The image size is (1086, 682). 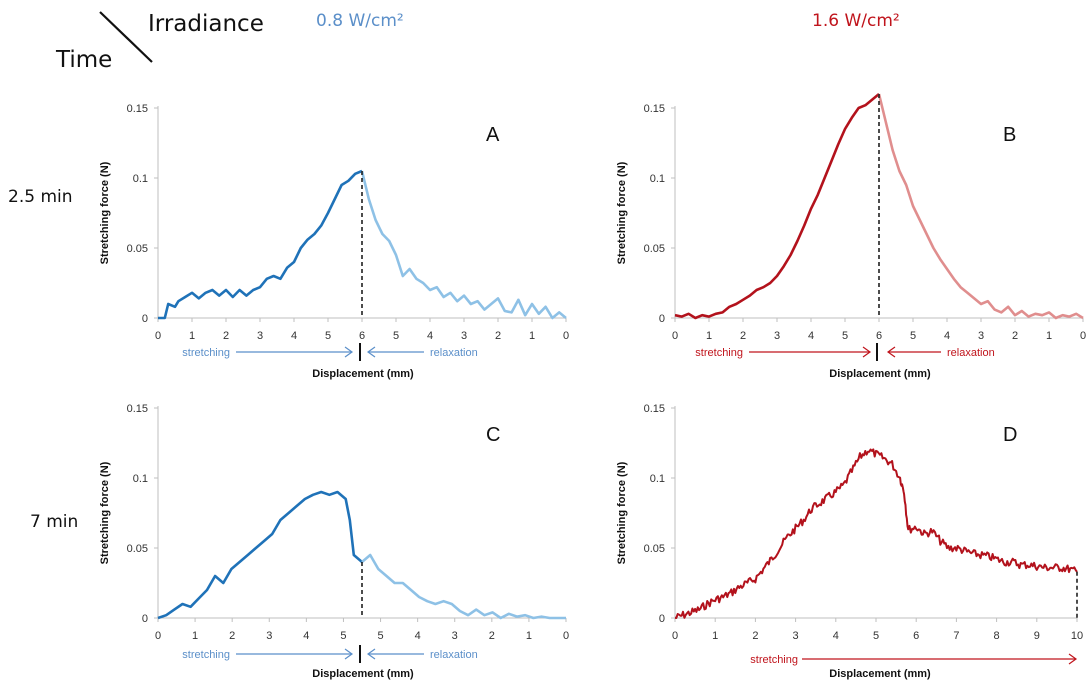 I want to click on x-tick-label: 8, so click(x=997, y=636).